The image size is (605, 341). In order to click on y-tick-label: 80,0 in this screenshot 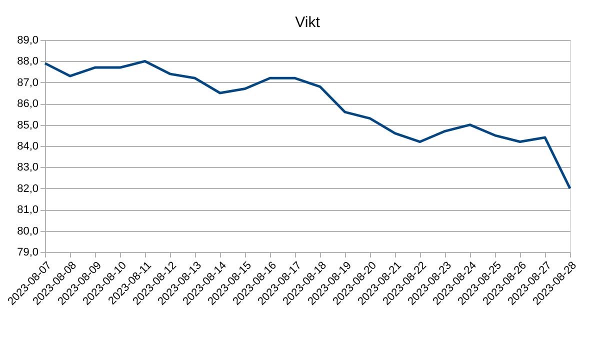, I will do `click(27, 231)`.